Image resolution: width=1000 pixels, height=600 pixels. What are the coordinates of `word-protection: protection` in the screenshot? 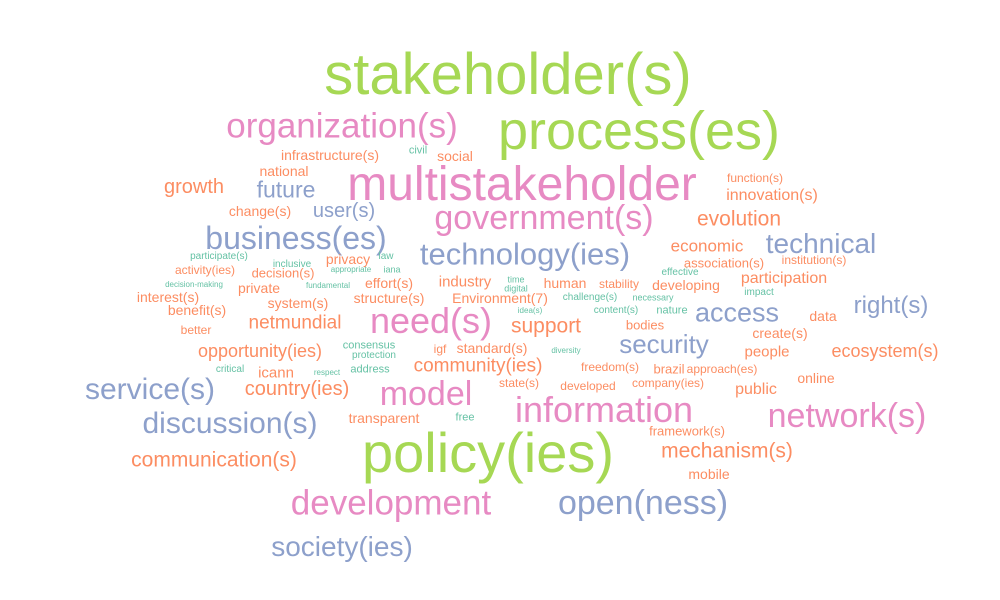 It's located at (374, 355).